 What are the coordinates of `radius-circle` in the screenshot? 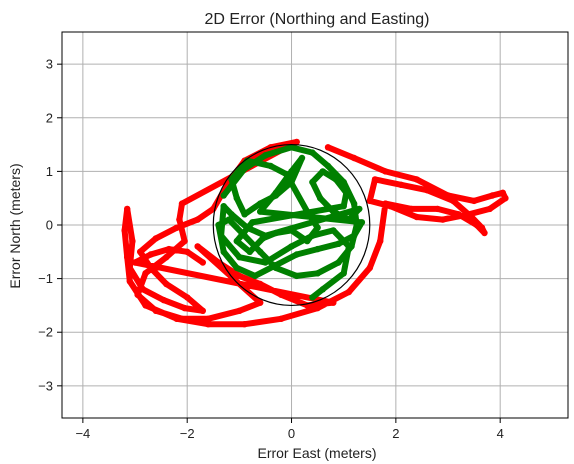 It's located at (291, 225).